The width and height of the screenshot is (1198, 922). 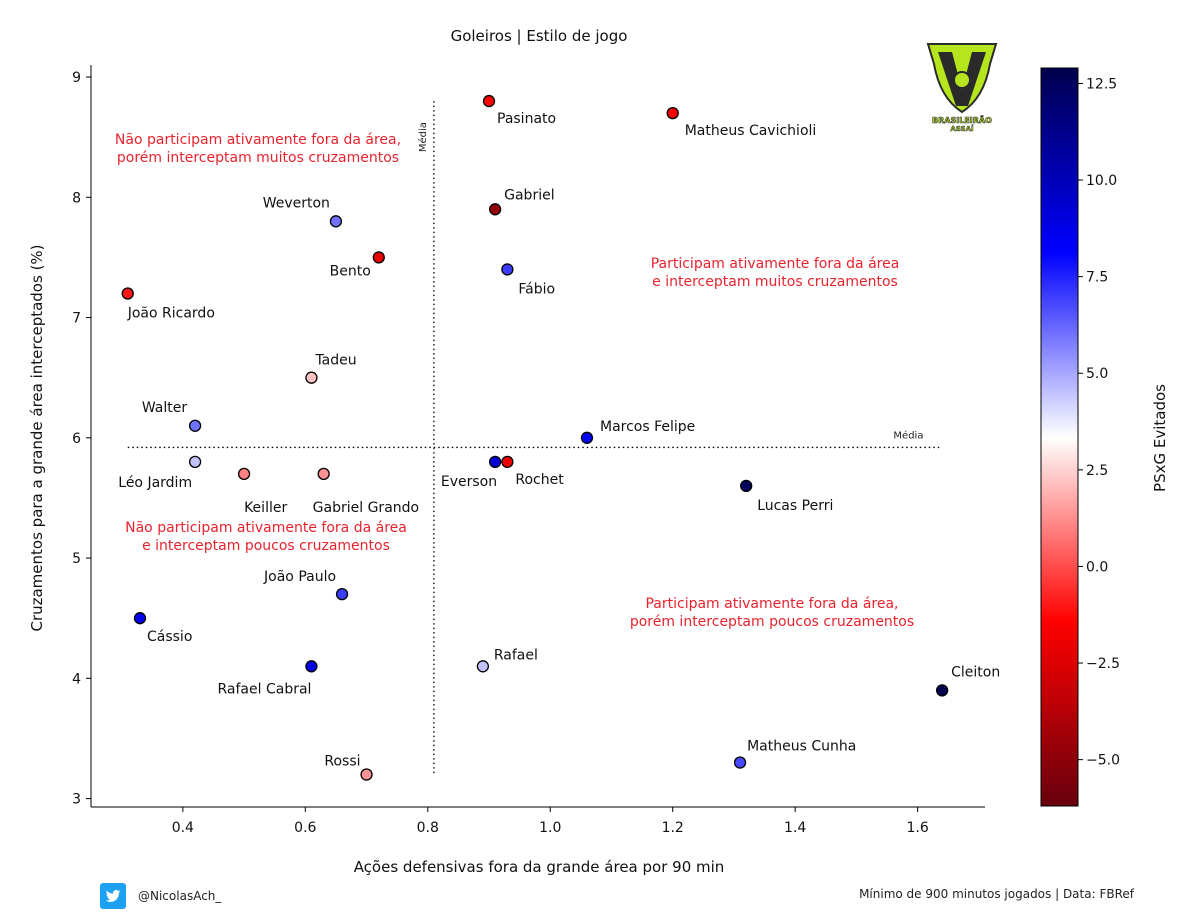 I want to click on point-label: Gabriel, so click(x=529, y=195).